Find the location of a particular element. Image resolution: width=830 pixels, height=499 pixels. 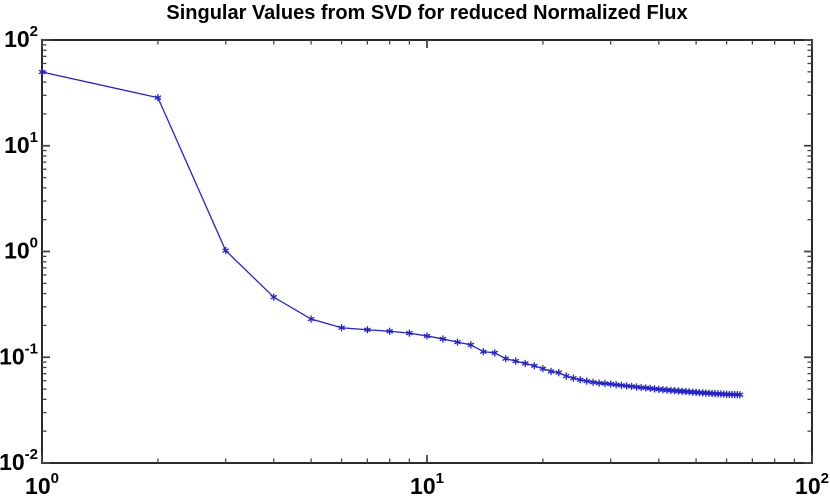

y-tick-label: 10⁻² is located at coordinates (19, 460).